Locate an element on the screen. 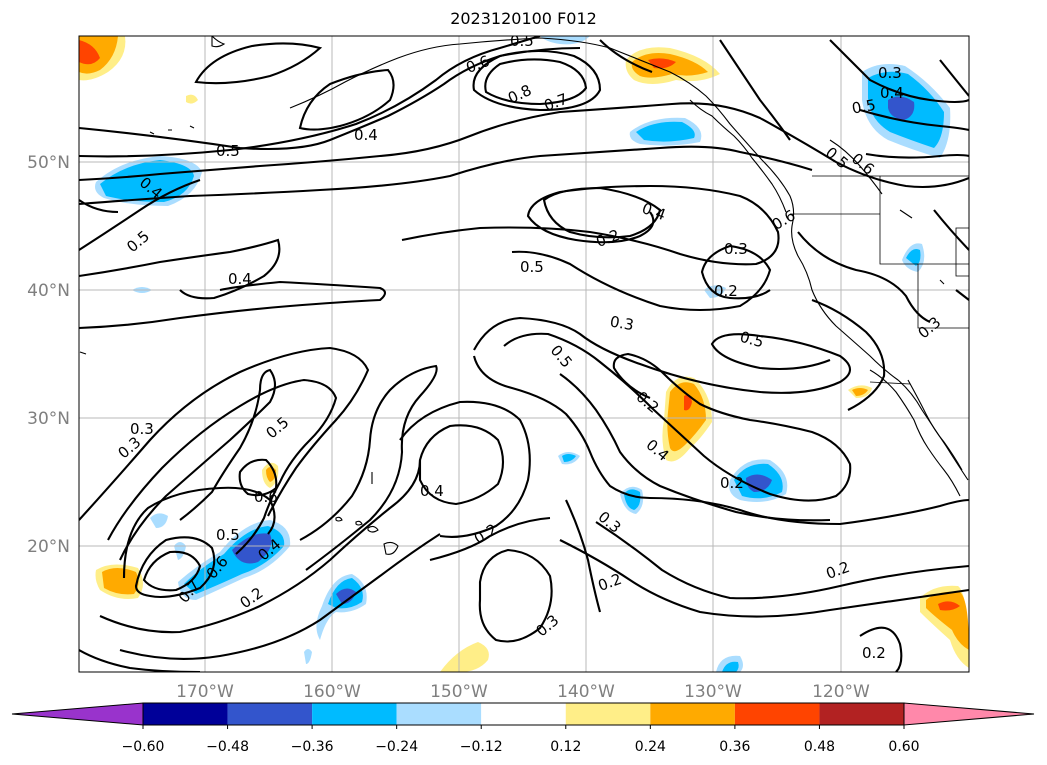 The image size is (1047, 765). colorbar-tick-label: −0.12 is located at coordinates (481, 747).